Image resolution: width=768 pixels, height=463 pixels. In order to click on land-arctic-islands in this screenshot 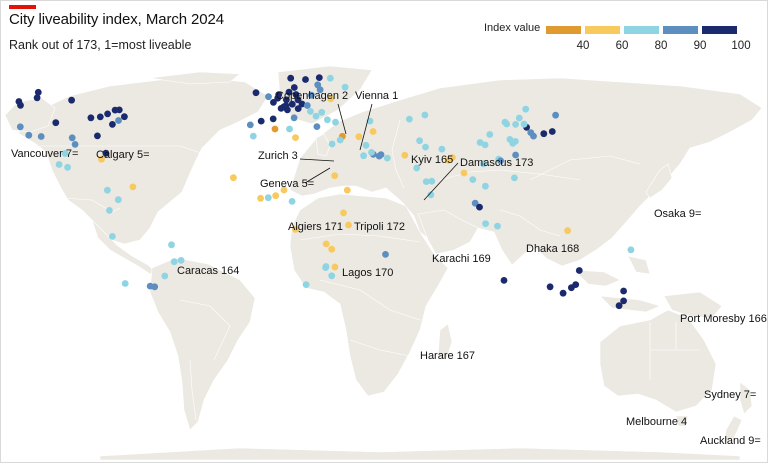, I will do `click(195, 78)`.